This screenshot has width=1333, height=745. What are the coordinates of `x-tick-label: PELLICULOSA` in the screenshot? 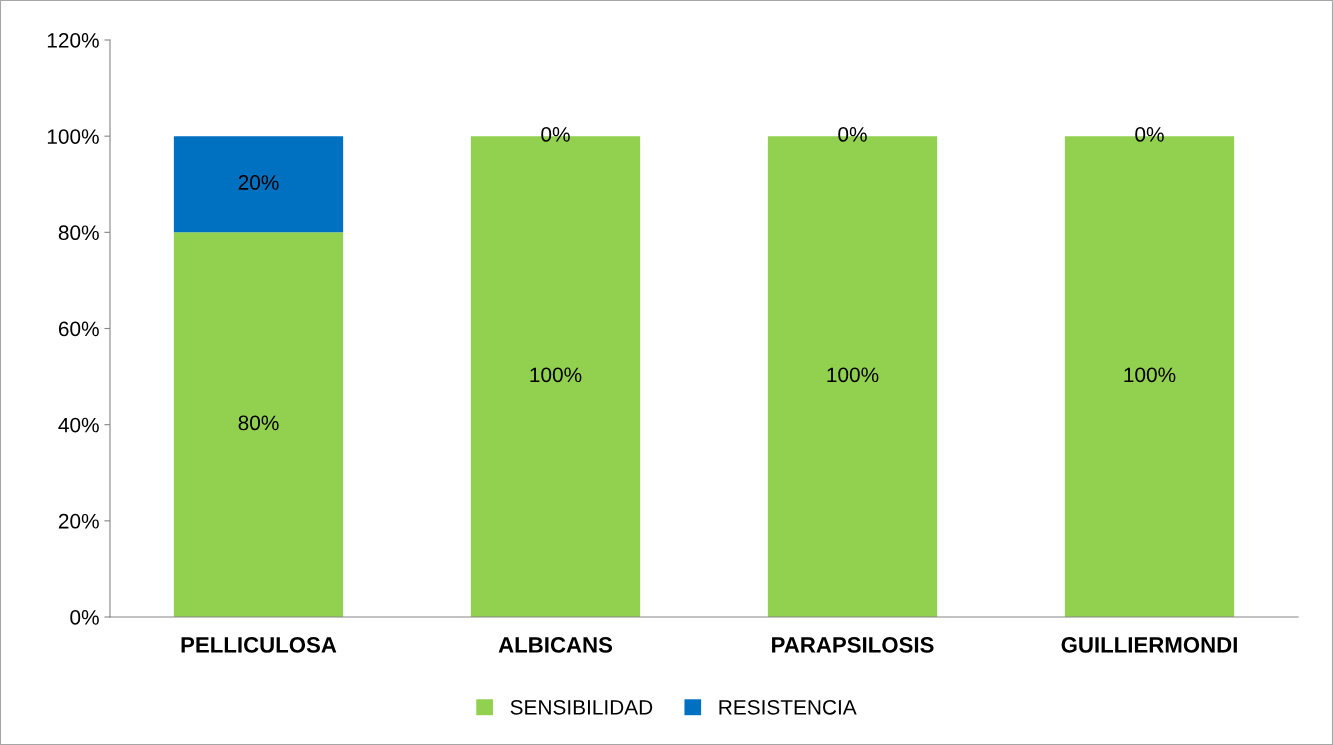 It's located at (259, 645).